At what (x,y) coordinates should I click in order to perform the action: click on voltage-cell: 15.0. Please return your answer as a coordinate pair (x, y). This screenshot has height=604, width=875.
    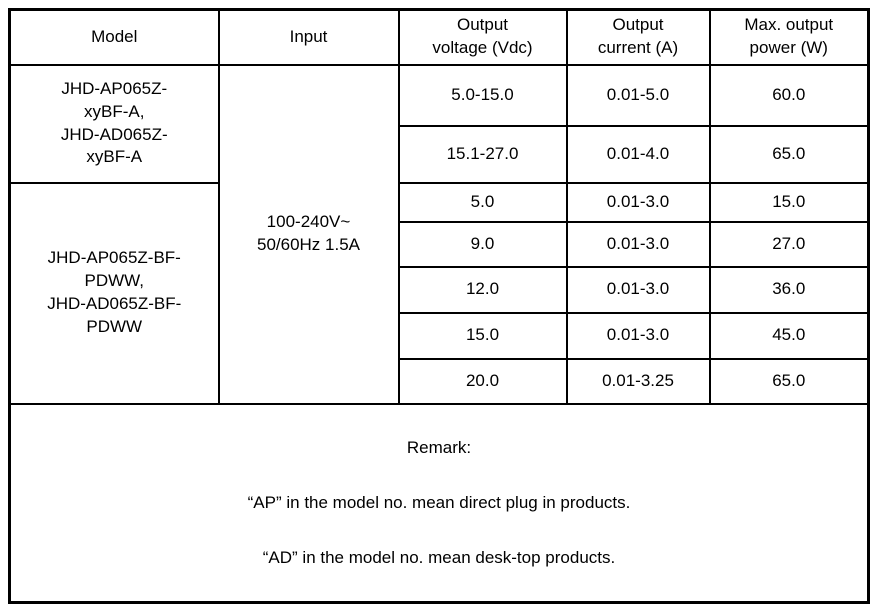
    Looking at the image, I should click on (482, 335).